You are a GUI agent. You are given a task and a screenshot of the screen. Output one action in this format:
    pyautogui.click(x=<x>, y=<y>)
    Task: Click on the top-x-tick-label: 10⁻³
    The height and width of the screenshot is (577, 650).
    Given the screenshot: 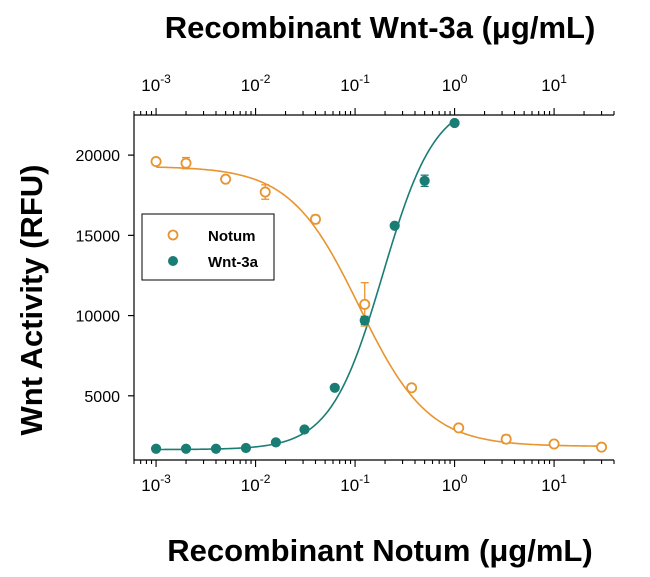 What is the action you would take?
    pyautogui.click(x=156, y=83)
    